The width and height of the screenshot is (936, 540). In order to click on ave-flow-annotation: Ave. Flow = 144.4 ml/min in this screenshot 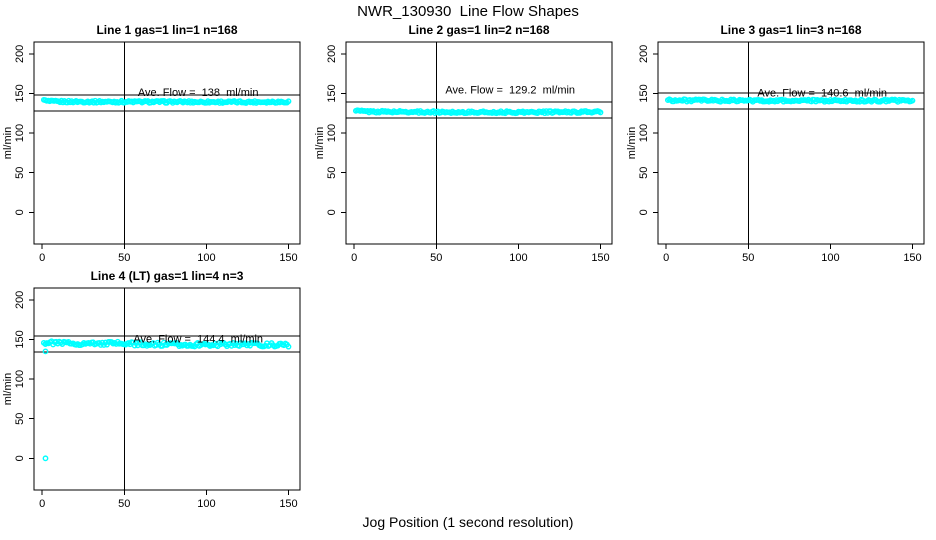, I will do `click(198, 340)`.